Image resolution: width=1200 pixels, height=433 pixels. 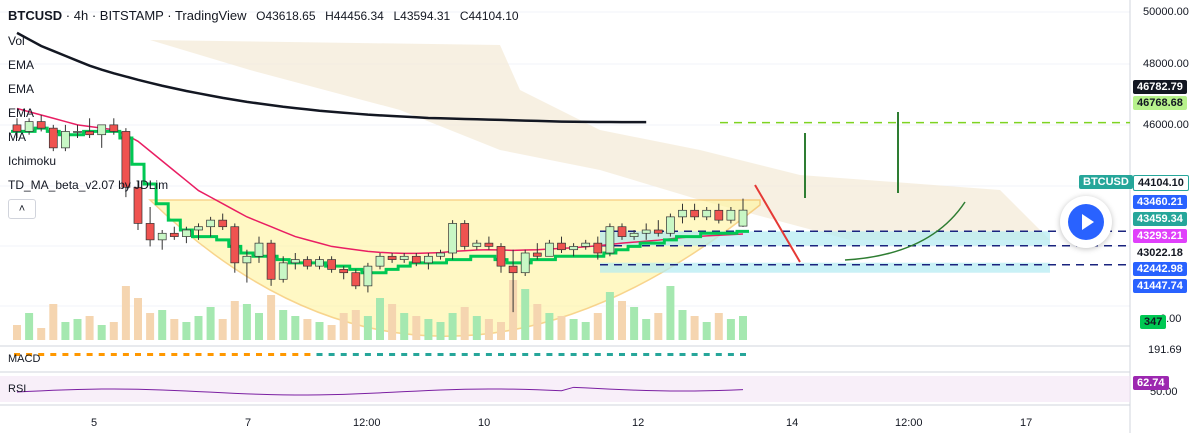 What do you see at coordinates (1161, 183) in the screenshot?
I see `price-tag-last: 44104.10` at bounding box center [1161, 183].